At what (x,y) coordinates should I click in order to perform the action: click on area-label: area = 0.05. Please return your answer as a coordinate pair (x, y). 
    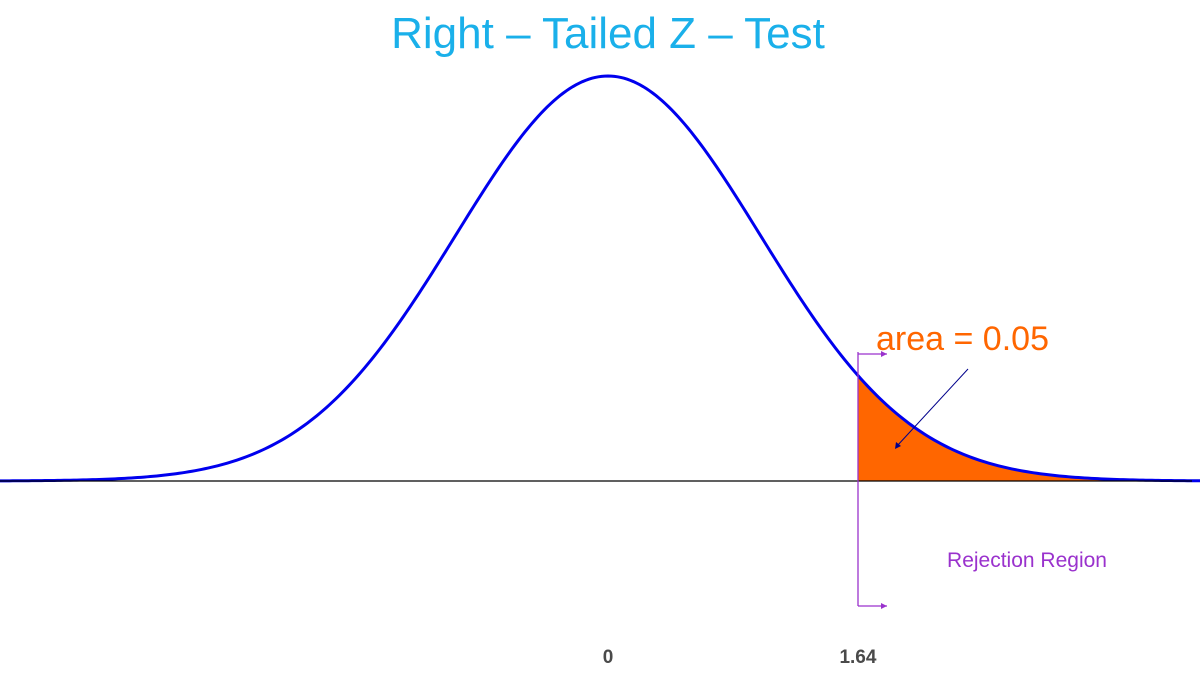
    Looking at the image, I should click on (962, 339).